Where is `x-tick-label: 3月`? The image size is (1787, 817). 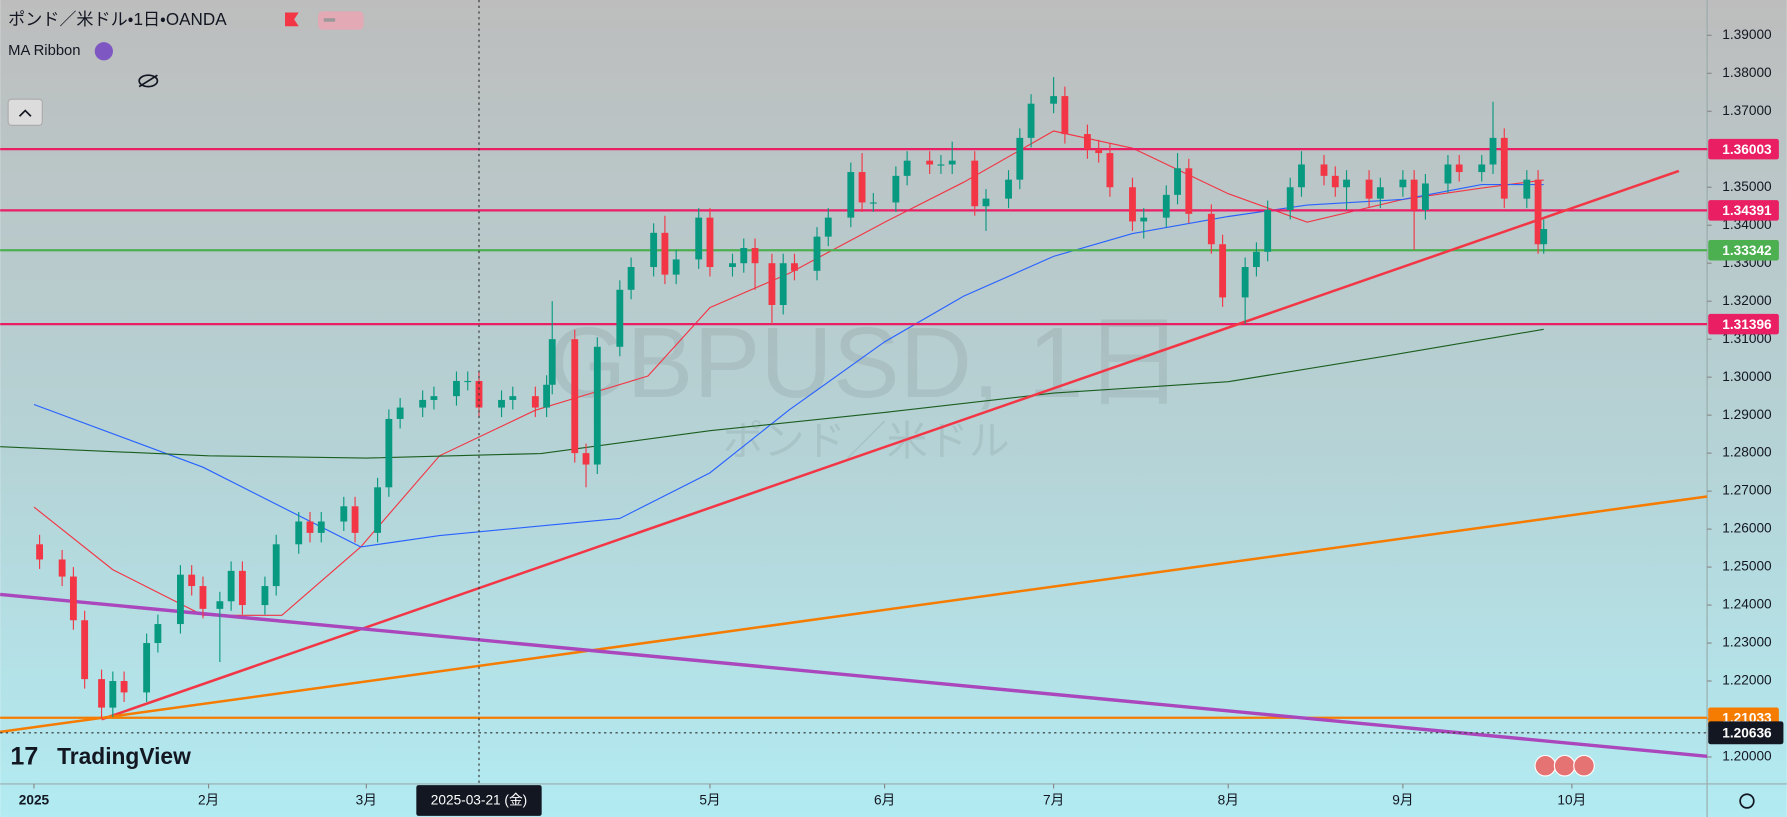
x-tick-label: 3月 is located at coordinates (366, 800).